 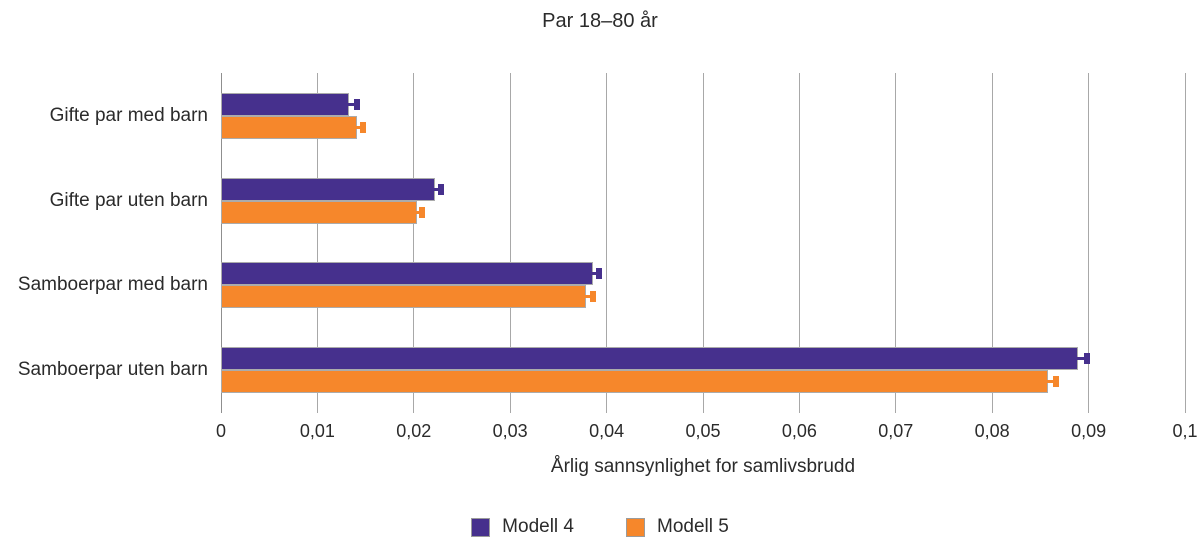 I want to click on category-label: Gifte par med barn, so click(x=128, y=115).